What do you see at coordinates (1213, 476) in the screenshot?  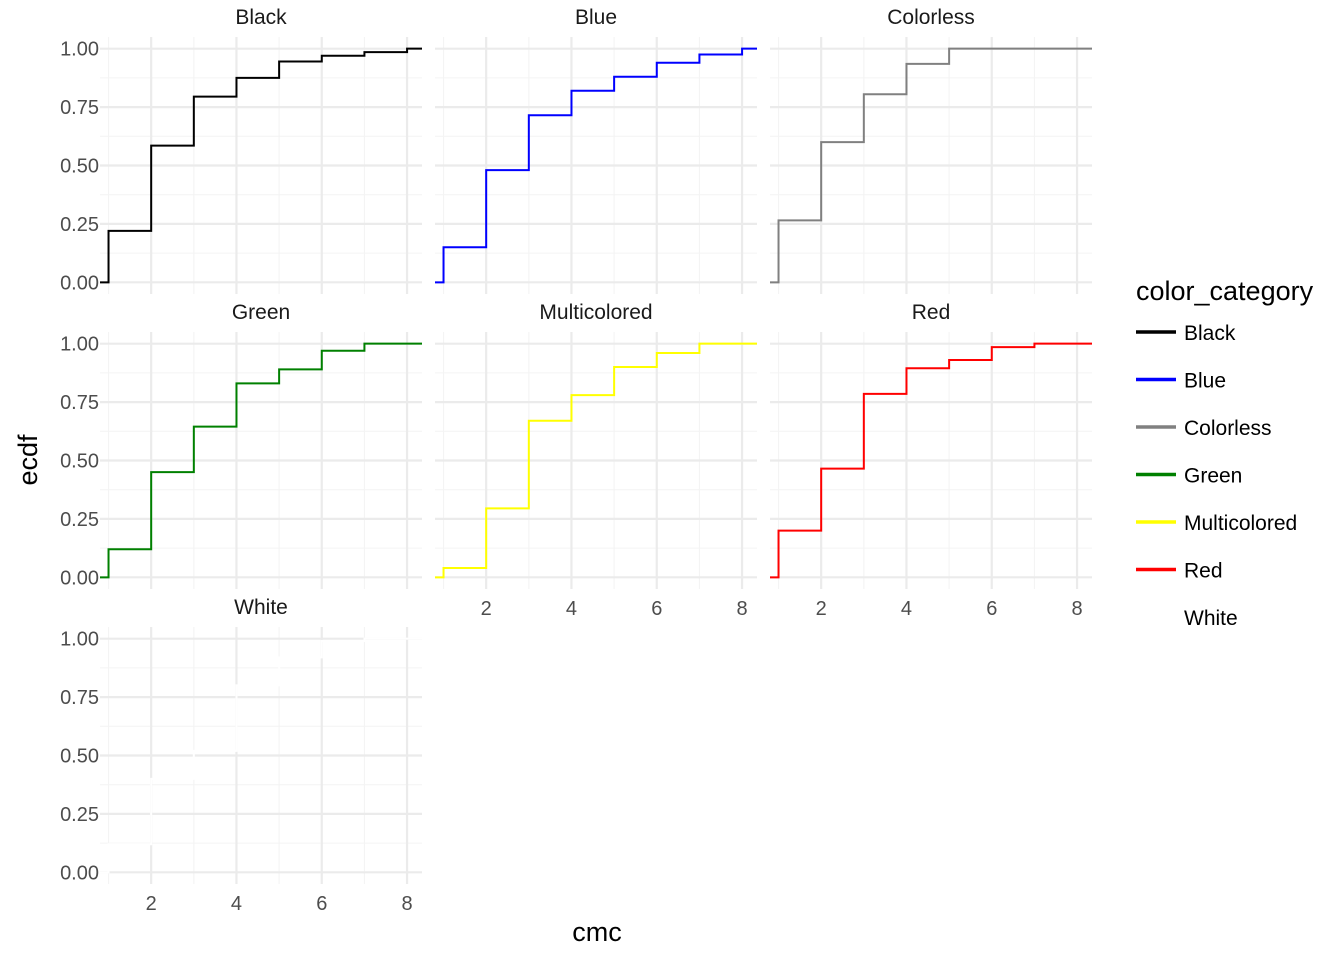 I see `legend-label-green: Green` at bounding box center [1213, 476].